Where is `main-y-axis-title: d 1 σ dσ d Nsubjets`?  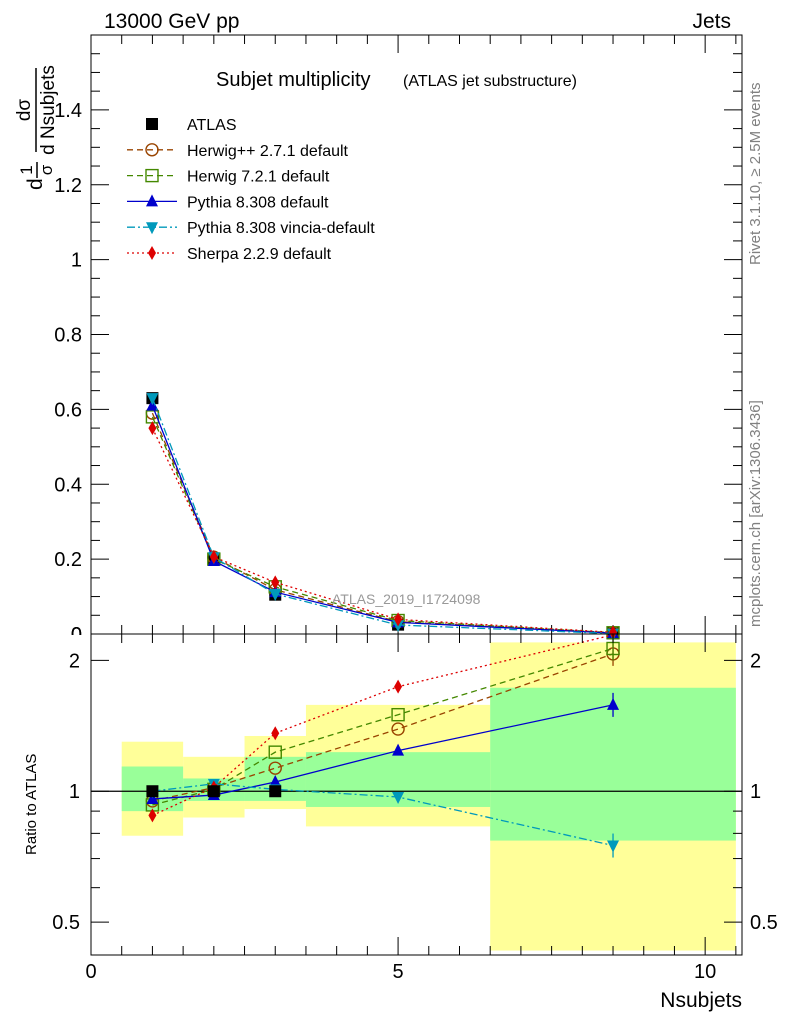
main-y-axis-title: d 1 σ dσ d Nsubjets is located at coordinates (36, 127).